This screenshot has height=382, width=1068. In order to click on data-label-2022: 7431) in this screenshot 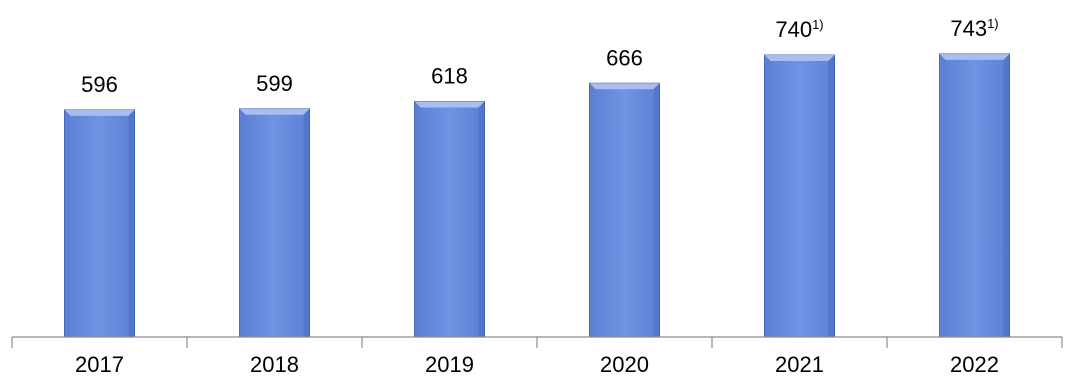, I will do `click(974, 28)`.